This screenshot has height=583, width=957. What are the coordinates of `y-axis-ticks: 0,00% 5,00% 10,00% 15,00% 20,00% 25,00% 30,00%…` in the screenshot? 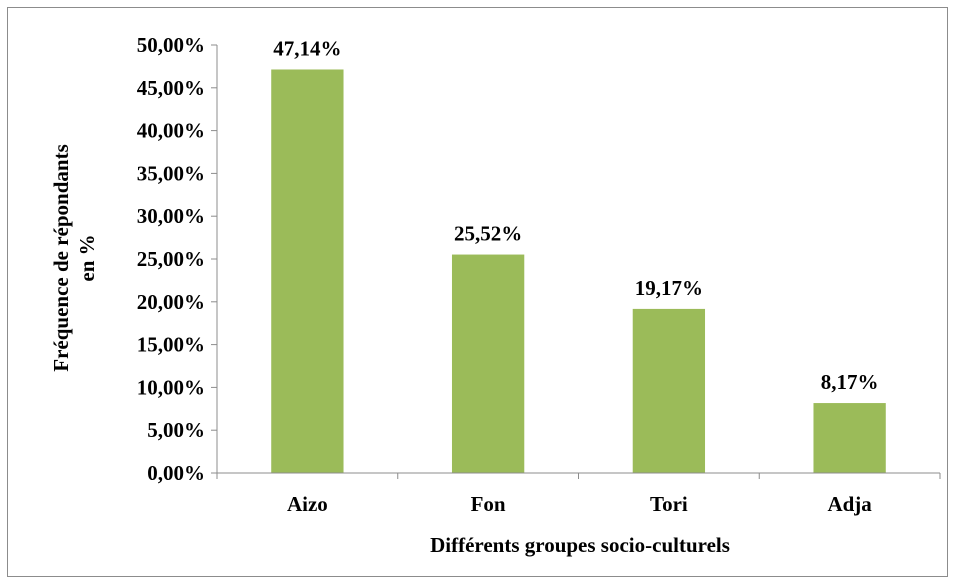 It's located at (177, 259).